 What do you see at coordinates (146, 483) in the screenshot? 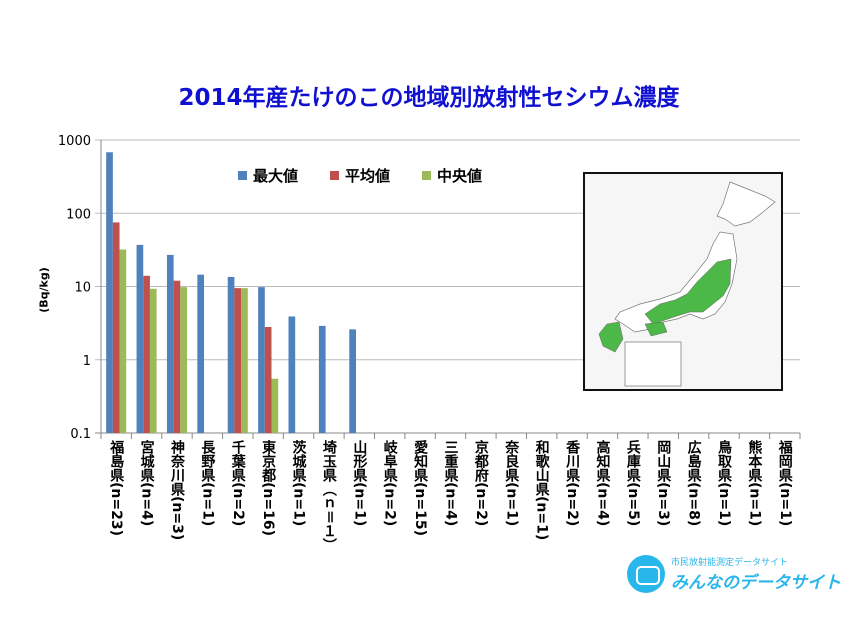
I see `x-tick-label: 宮城県(n=4)` at bounding box center [146, 483].